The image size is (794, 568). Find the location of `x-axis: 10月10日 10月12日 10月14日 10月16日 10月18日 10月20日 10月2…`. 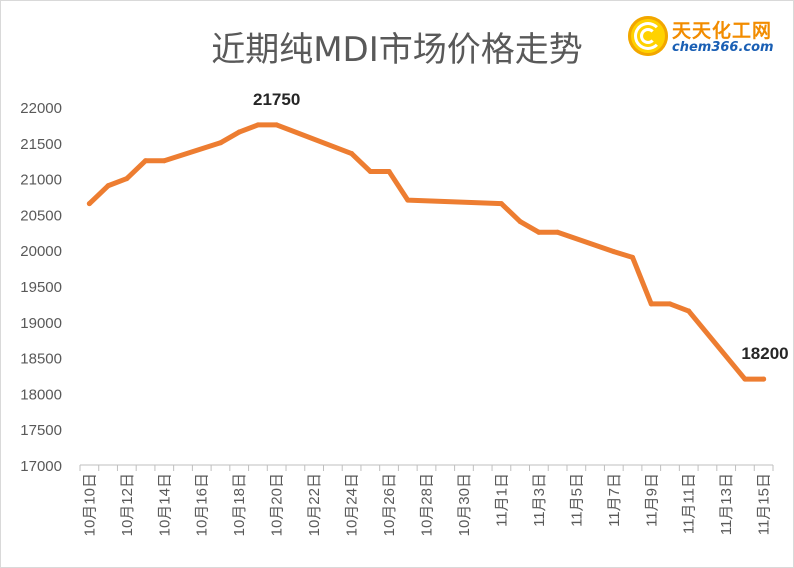

x-axis: 10月10日 10月12日 10月14日 10月16日 10月18日 10月20日 10月2… is located at coordinates (426, 500).